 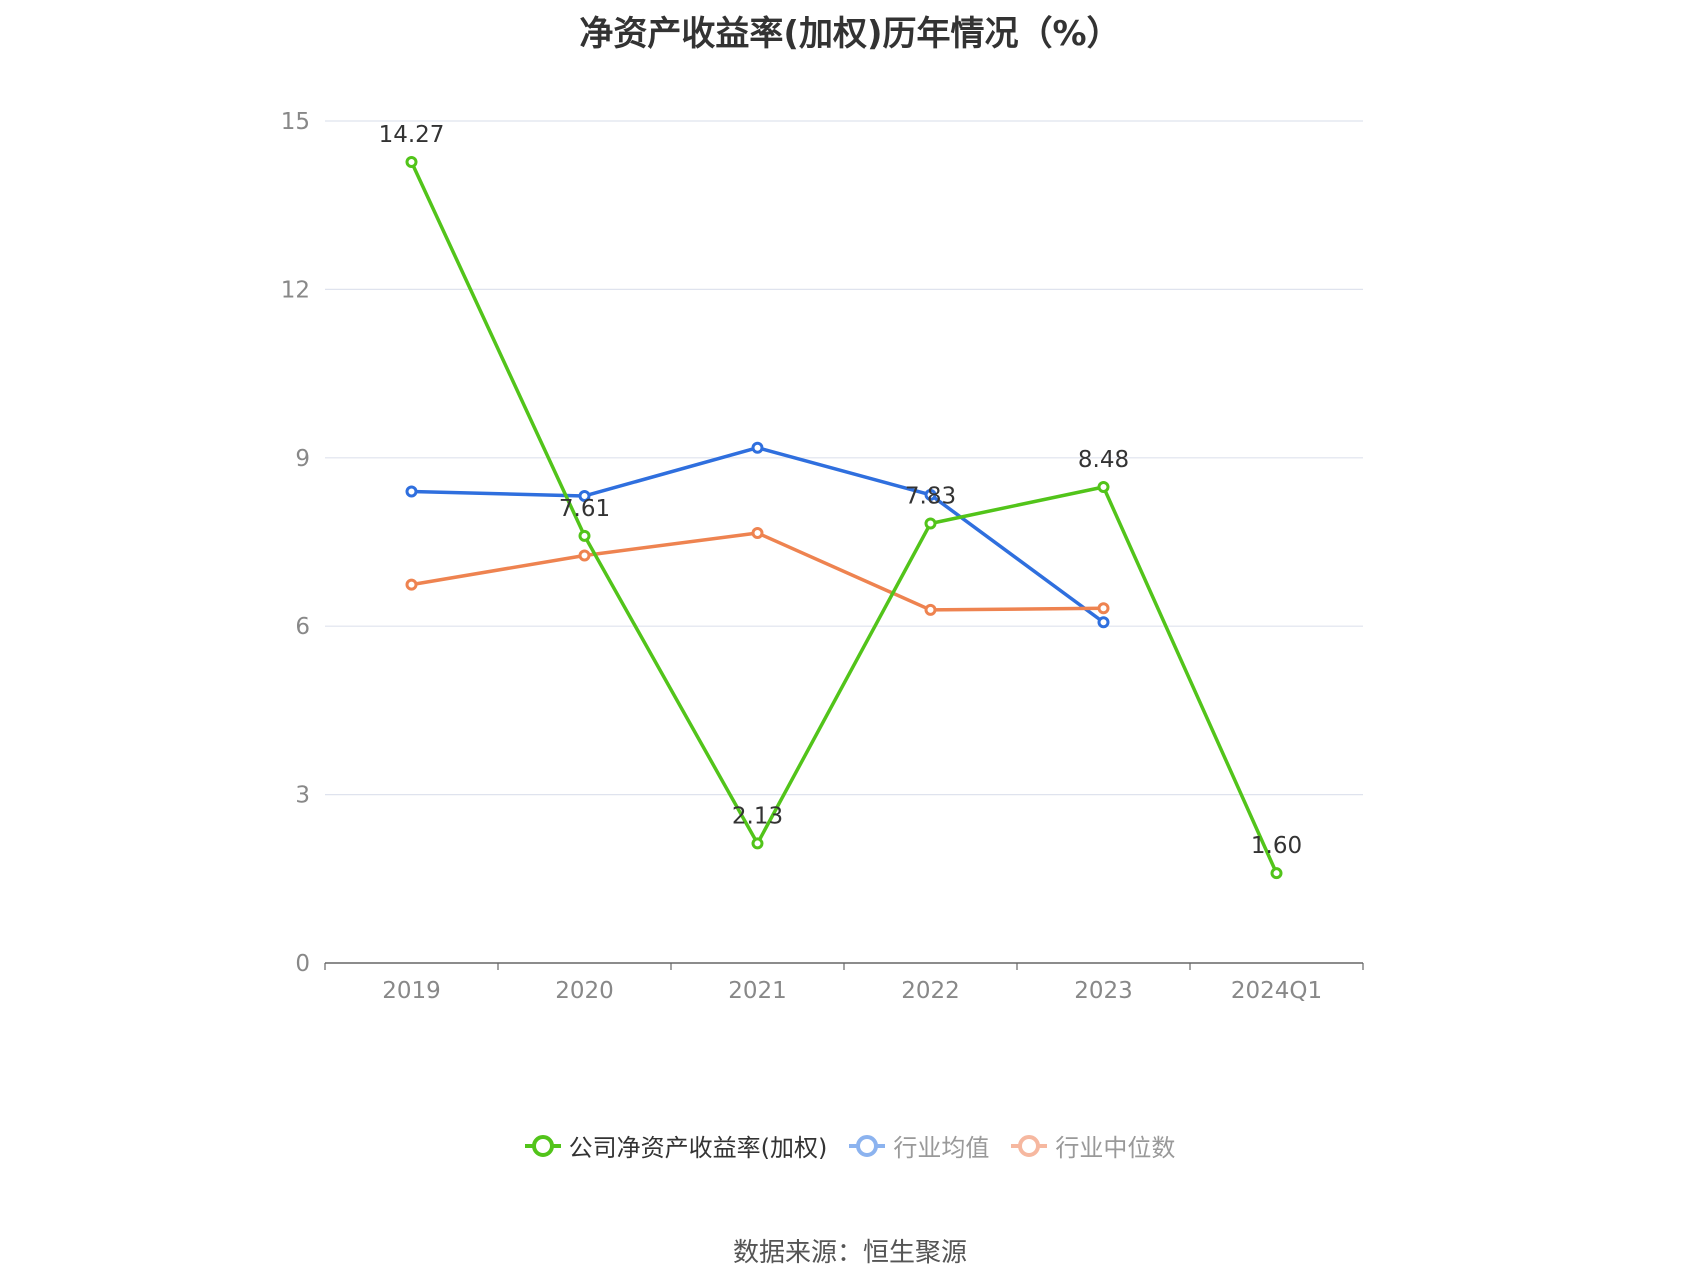 I want to click on data-label: 2.13, so click(x=757, y=816).